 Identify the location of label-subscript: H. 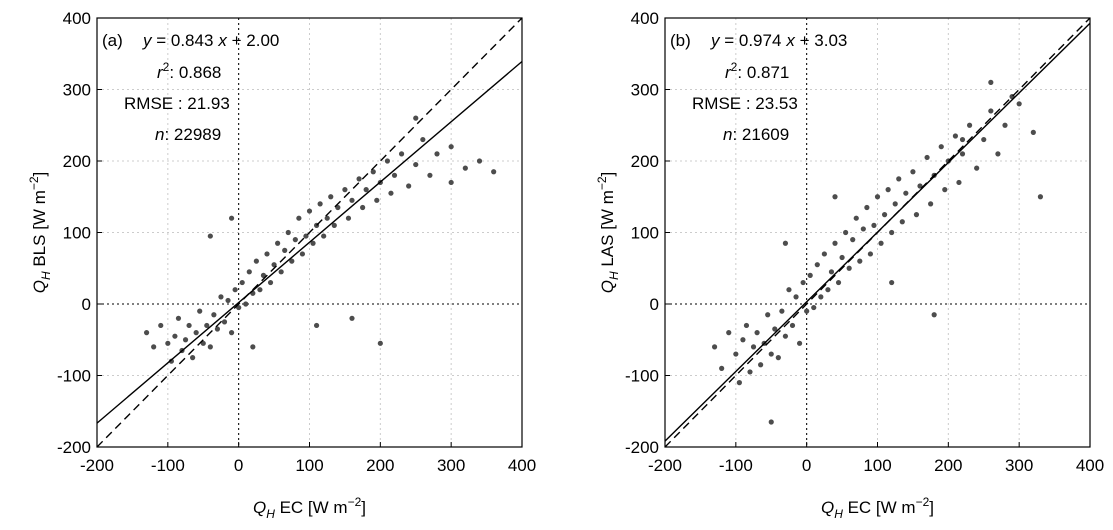
(46, 275).